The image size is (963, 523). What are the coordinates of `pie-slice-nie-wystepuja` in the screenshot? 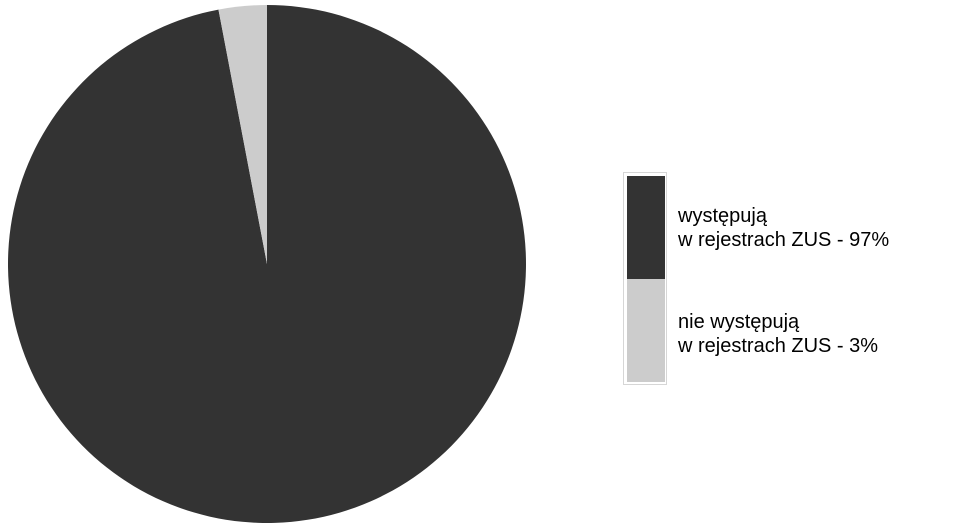 It's located at (242, 134).